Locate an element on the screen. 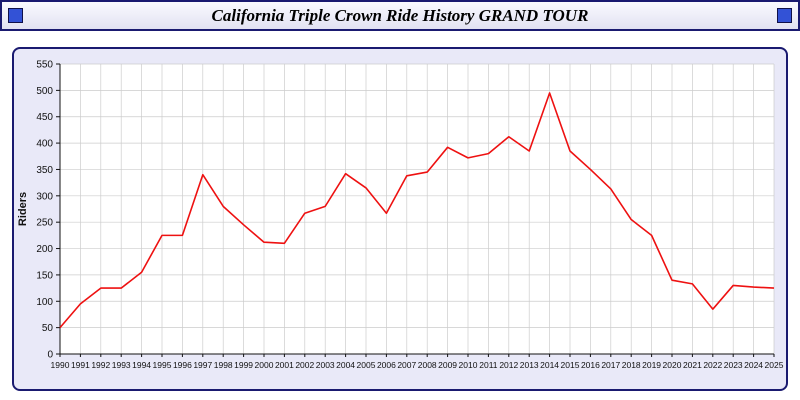  svg-text: 2017 is located at coordinates (610, 365).